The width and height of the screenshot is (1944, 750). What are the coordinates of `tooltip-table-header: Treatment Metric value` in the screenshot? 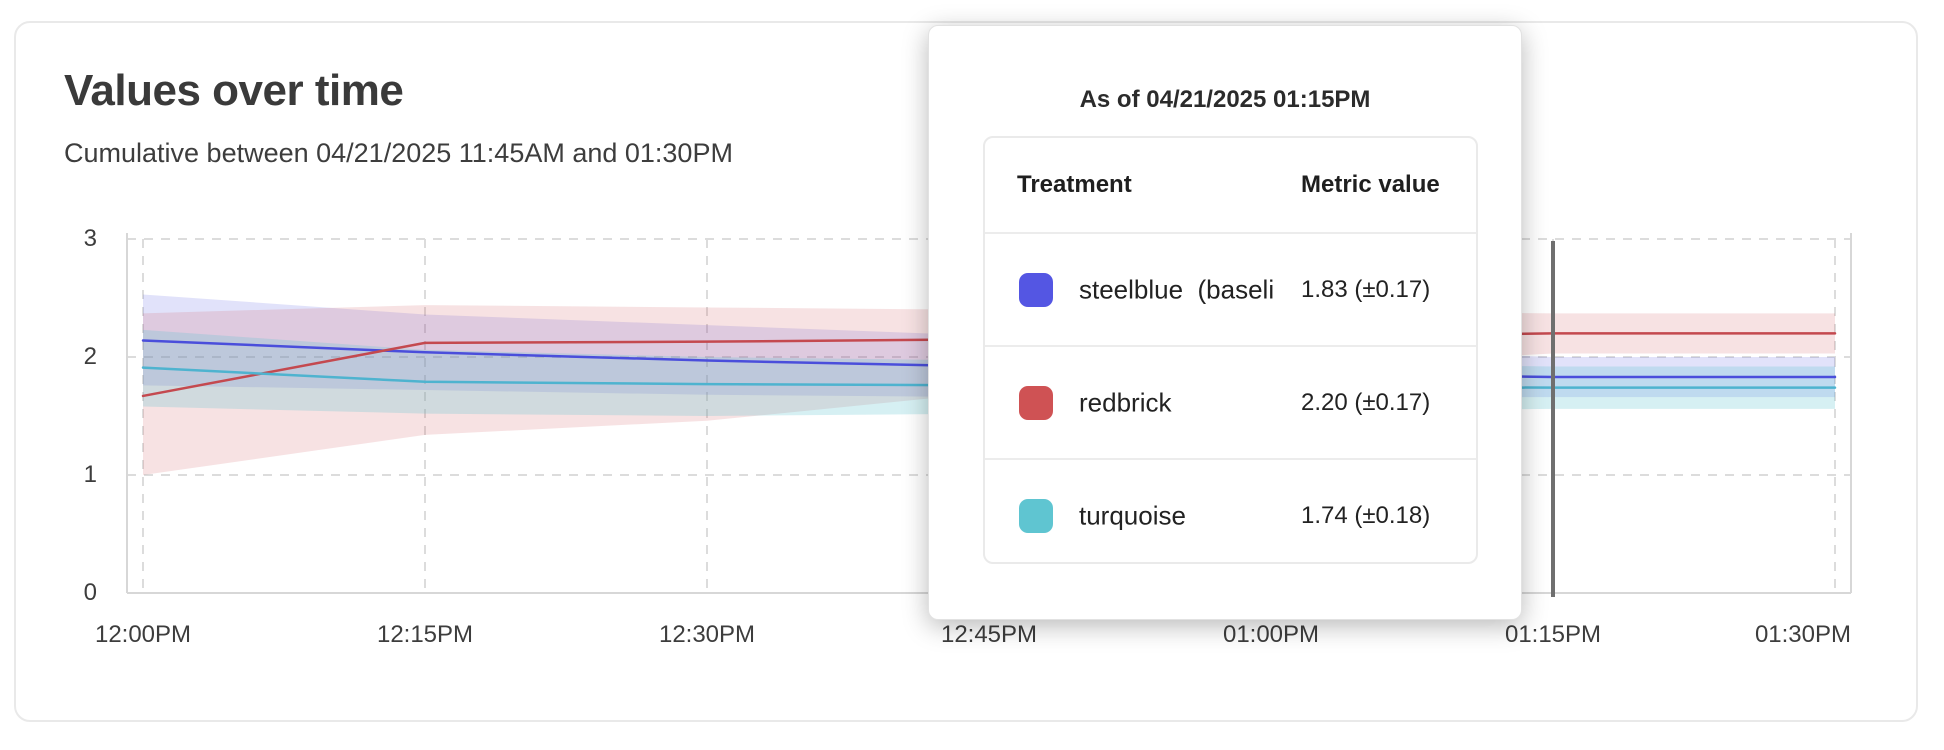 It's located at (1230, 185).